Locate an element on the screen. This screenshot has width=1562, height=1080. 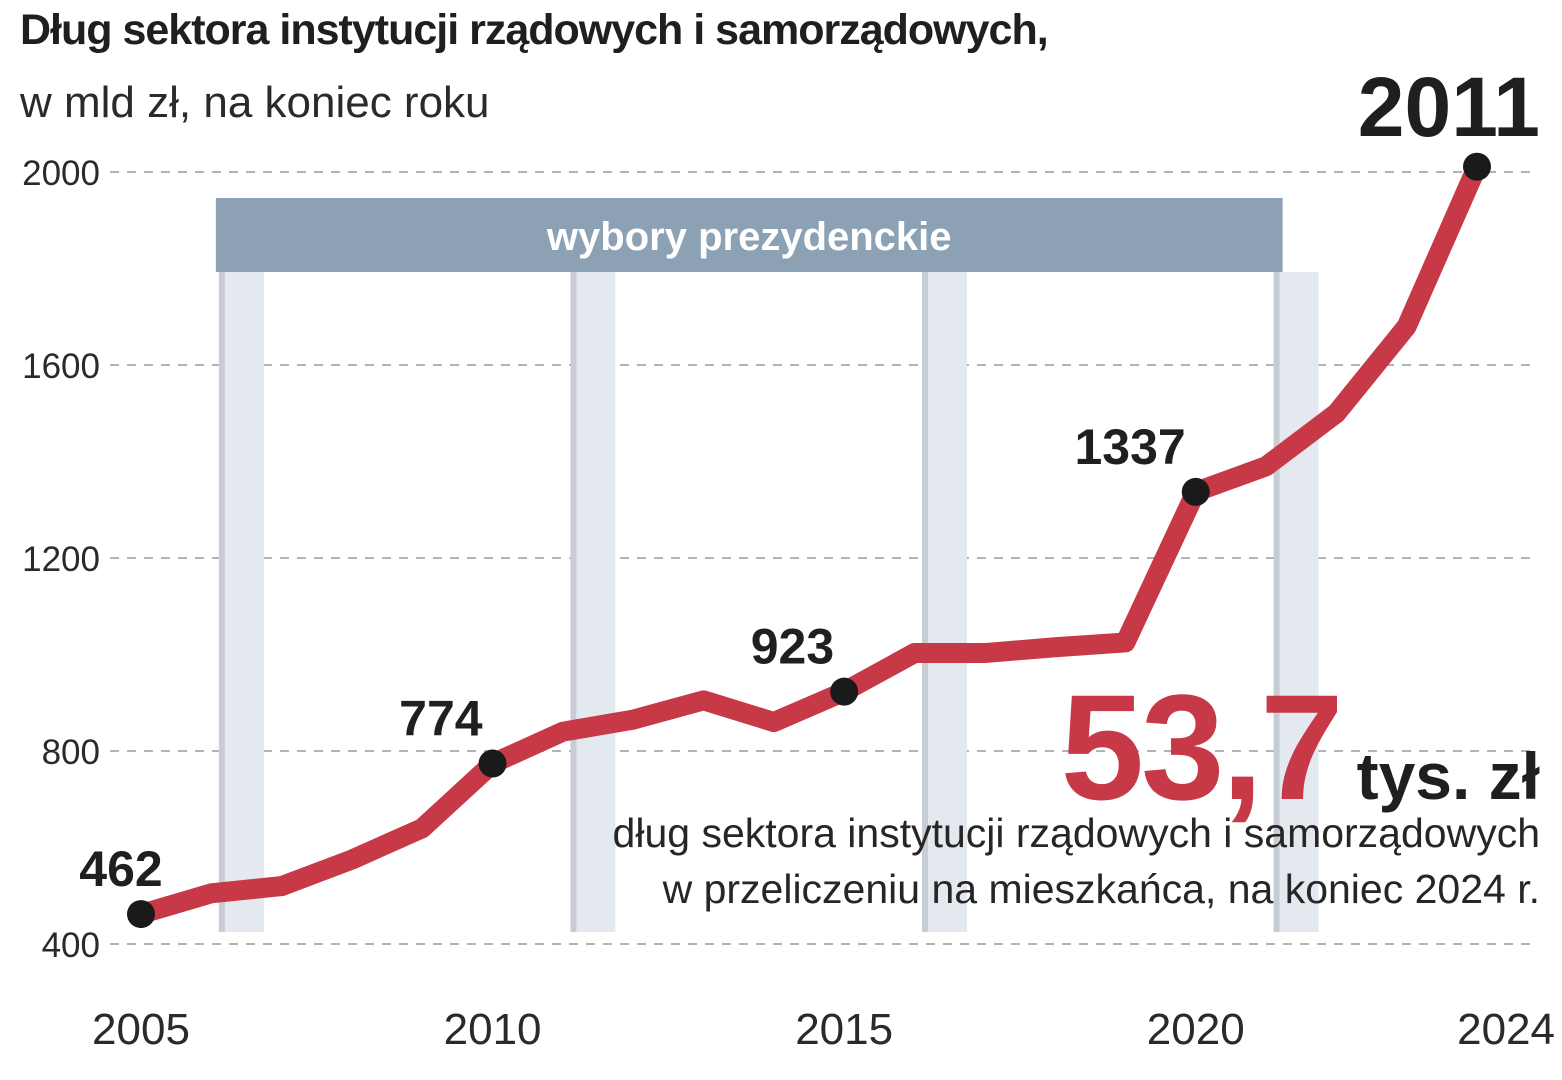
per-capita-callout: 53,7 tys. zł is located at coordinates (1300, 747).